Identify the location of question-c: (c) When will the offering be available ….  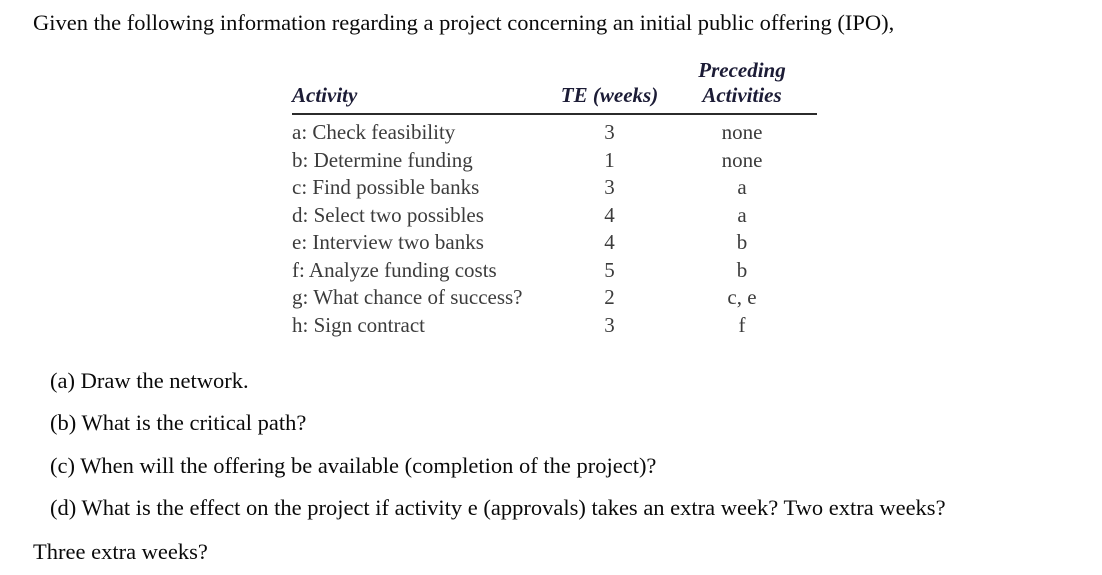
(353, 465).